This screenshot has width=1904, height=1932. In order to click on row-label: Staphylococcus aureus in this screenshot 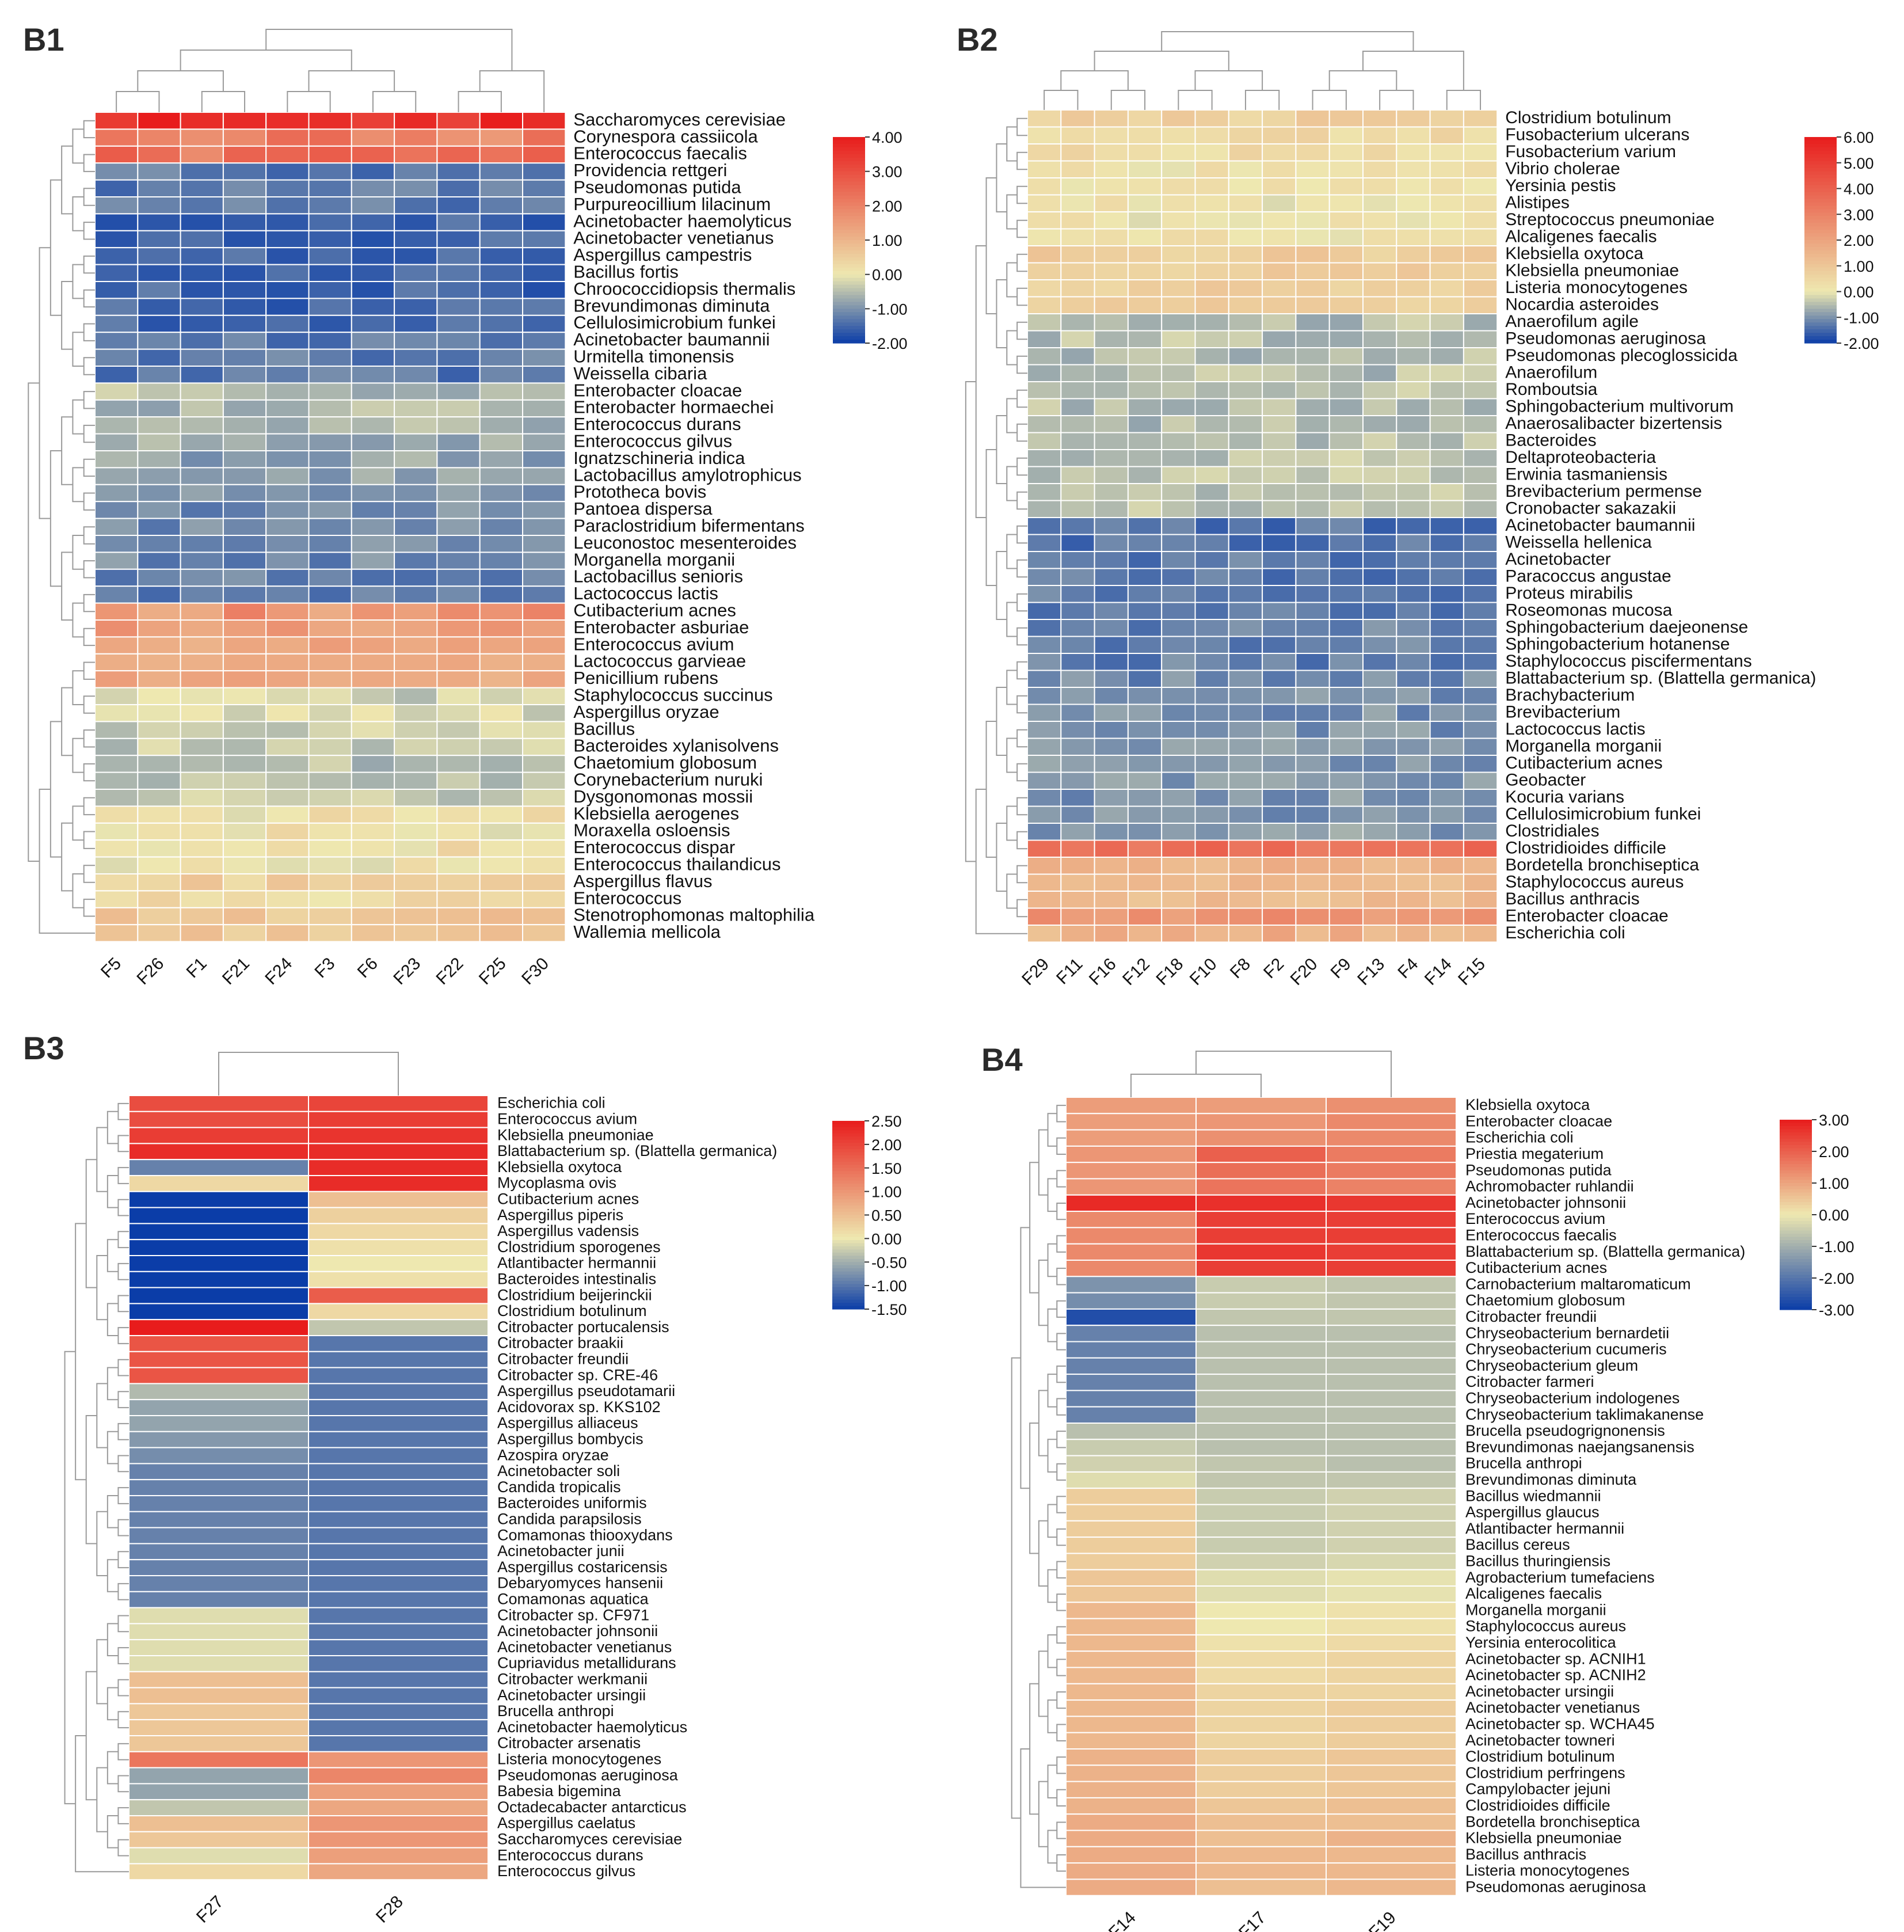, I will do `click(1545, 1626)`.